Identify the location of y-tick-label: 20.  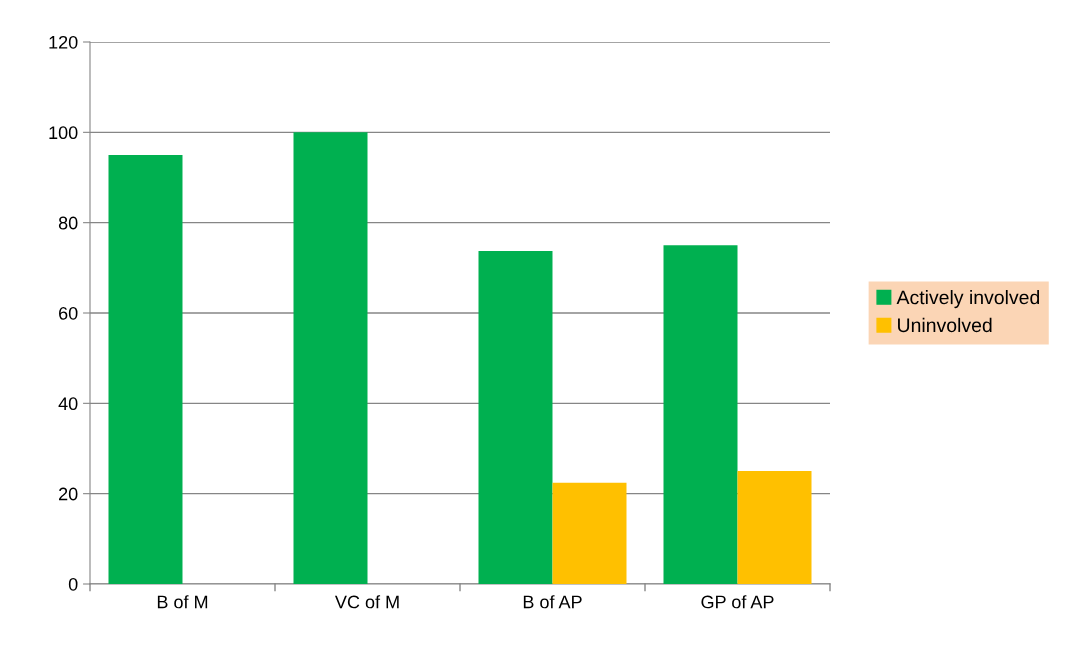
(68, 494).